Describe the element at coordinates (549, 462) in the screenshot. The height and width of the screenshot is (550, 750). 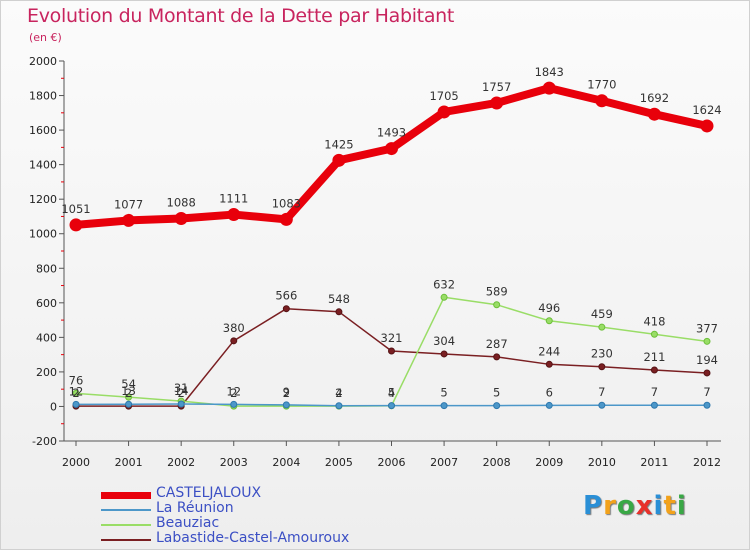
I see `x-tick-label: 2009` at that location.